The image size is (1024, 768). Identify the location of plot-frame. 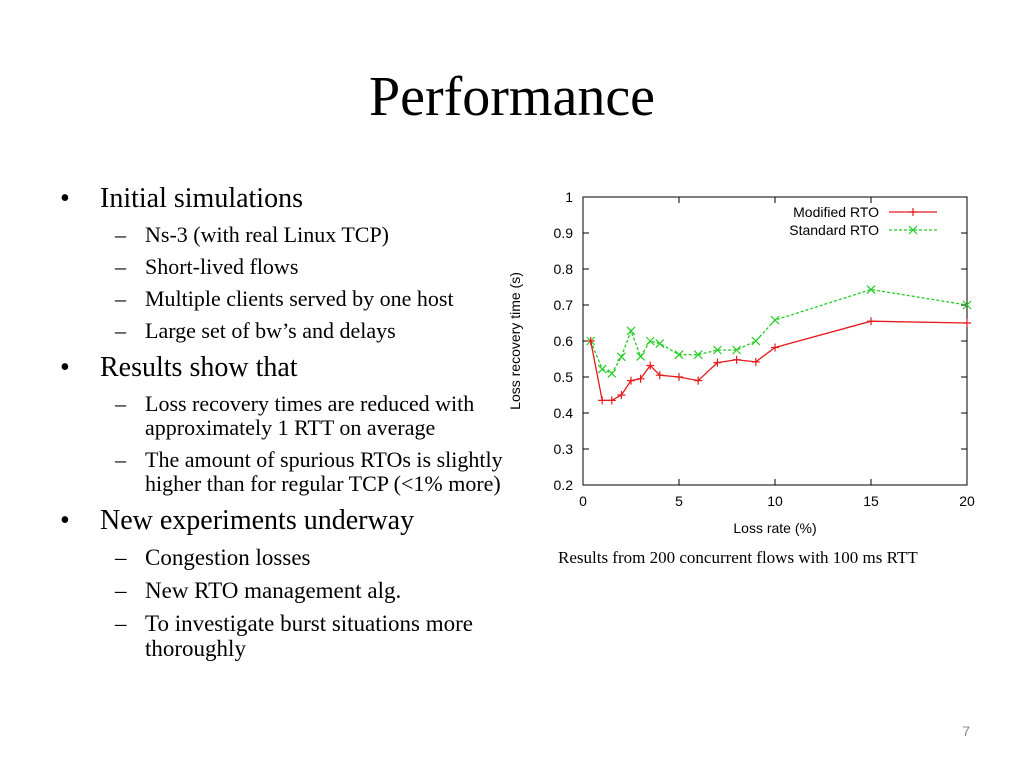
(775, 341).